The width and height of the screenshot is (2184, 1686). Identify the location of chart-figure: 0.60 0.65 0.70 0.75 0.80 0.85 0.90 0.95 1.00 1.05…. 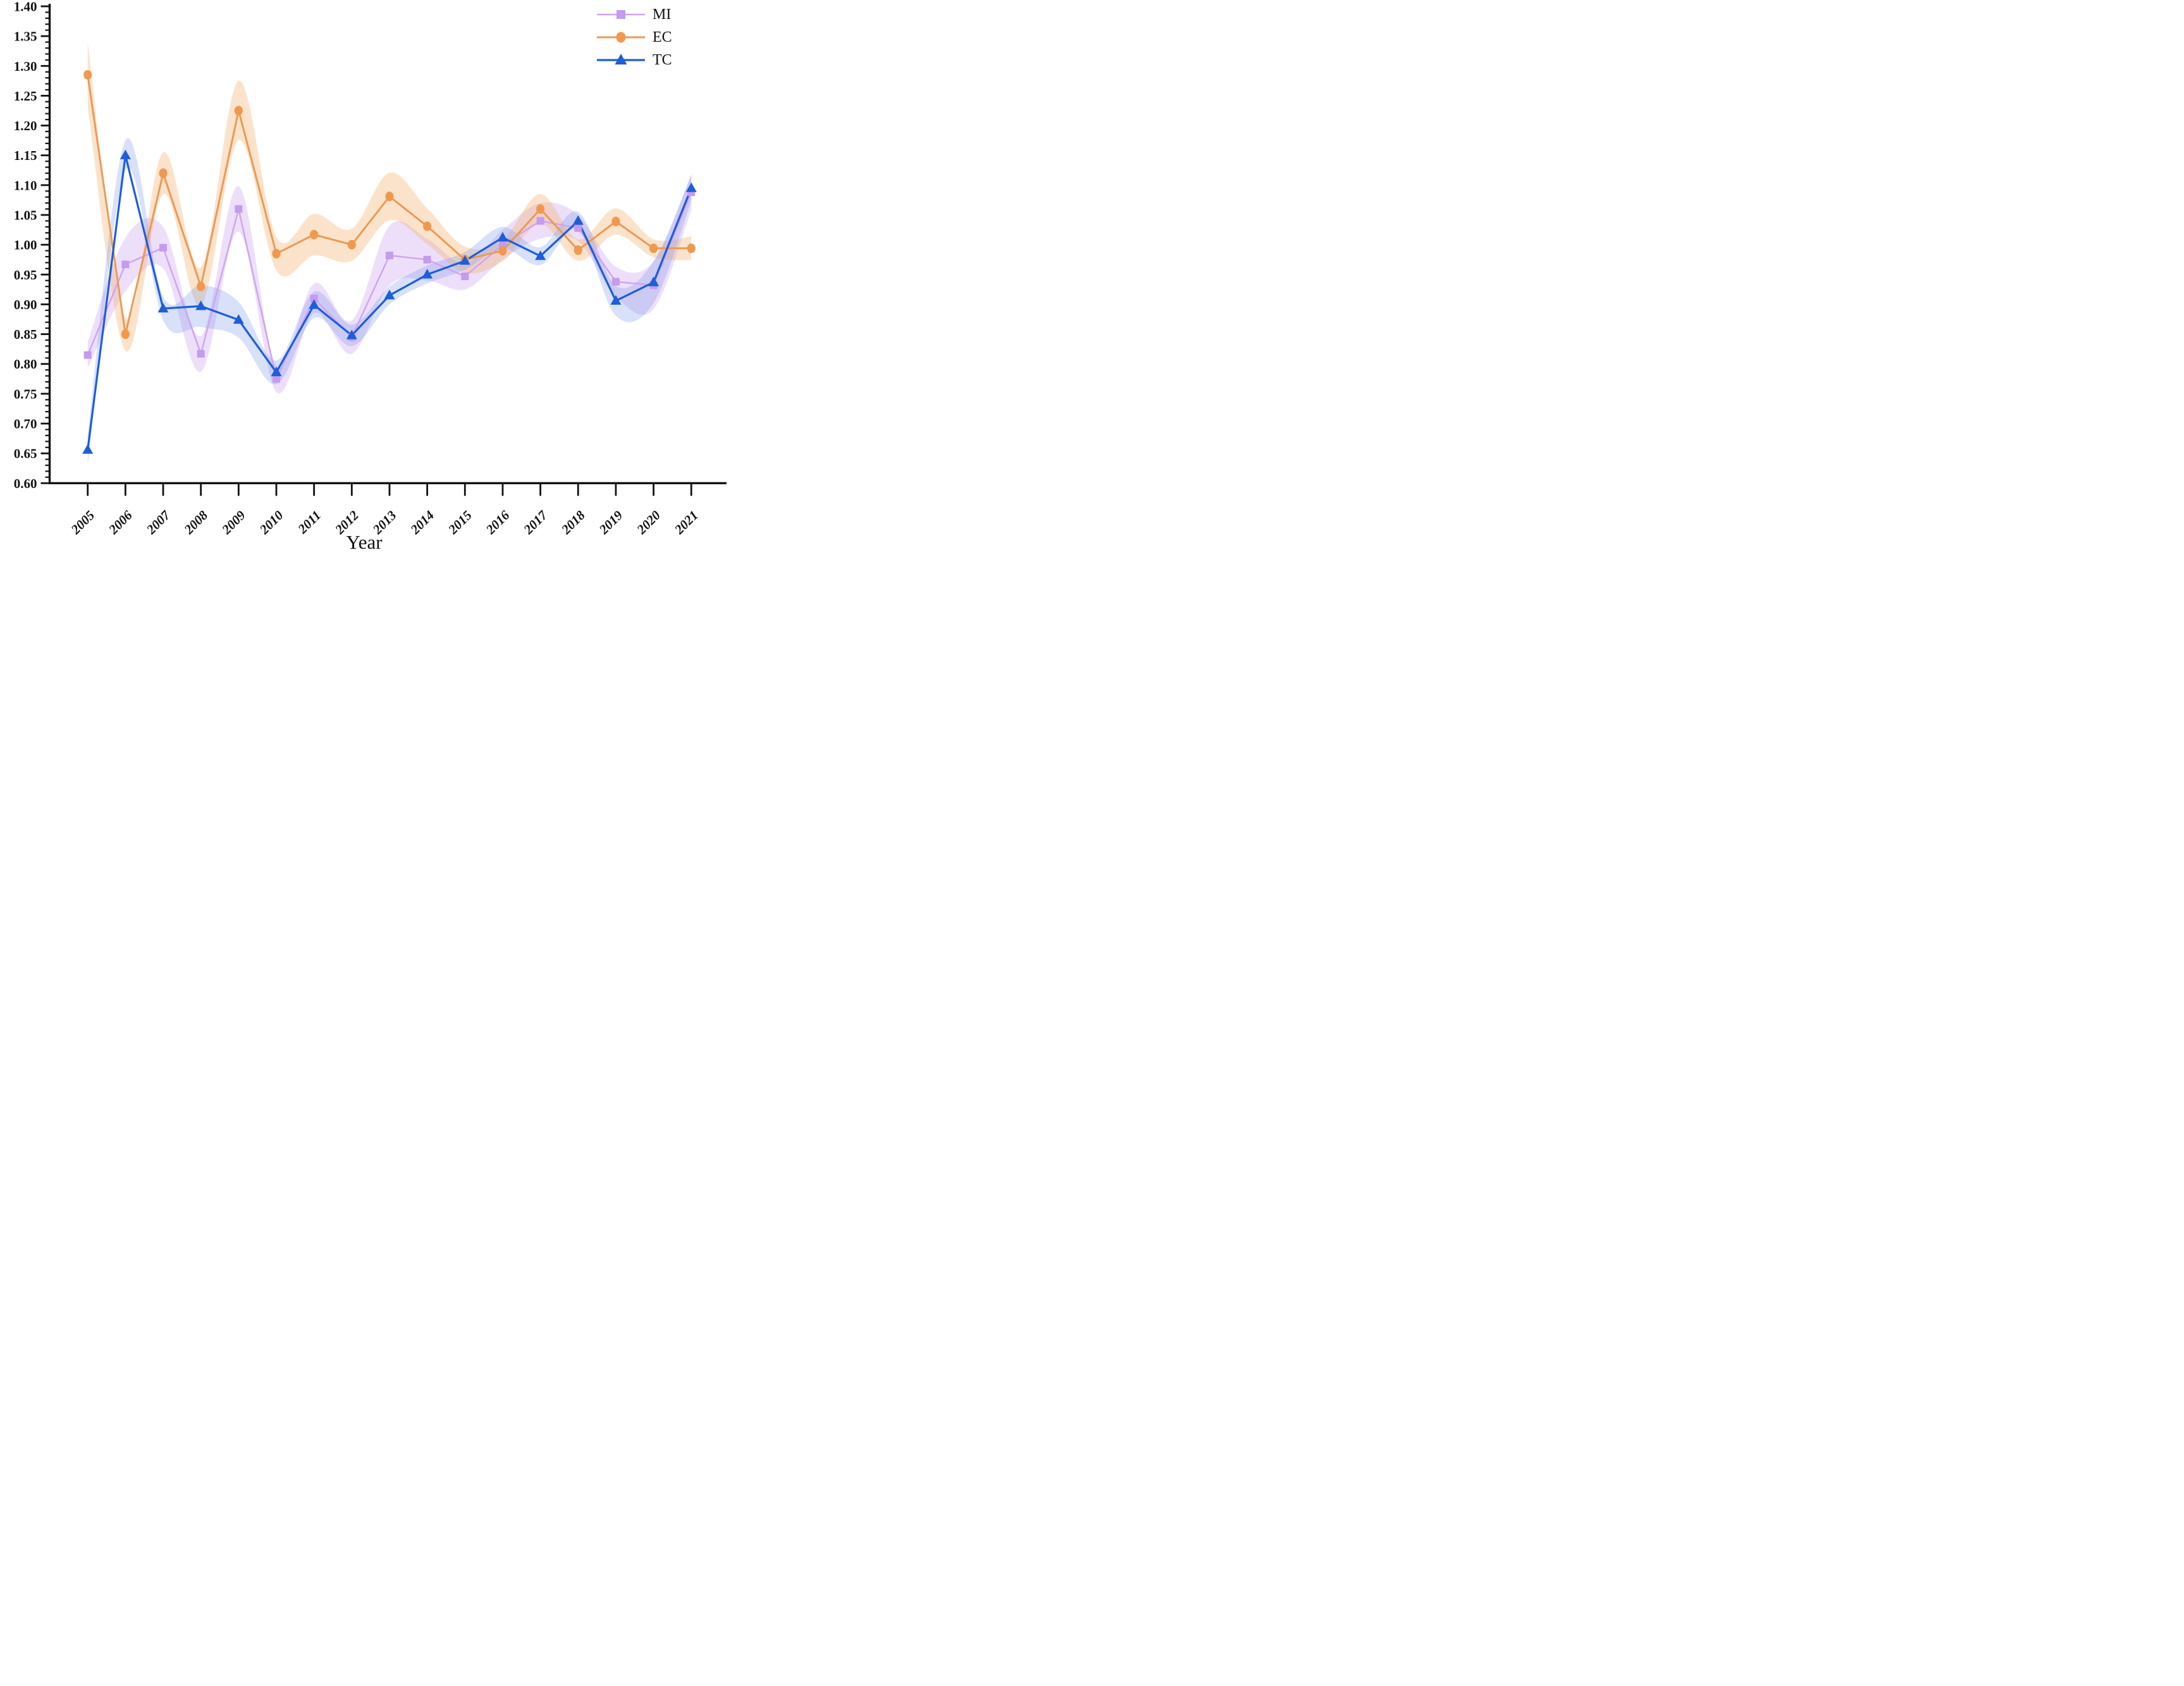
(364, 281).